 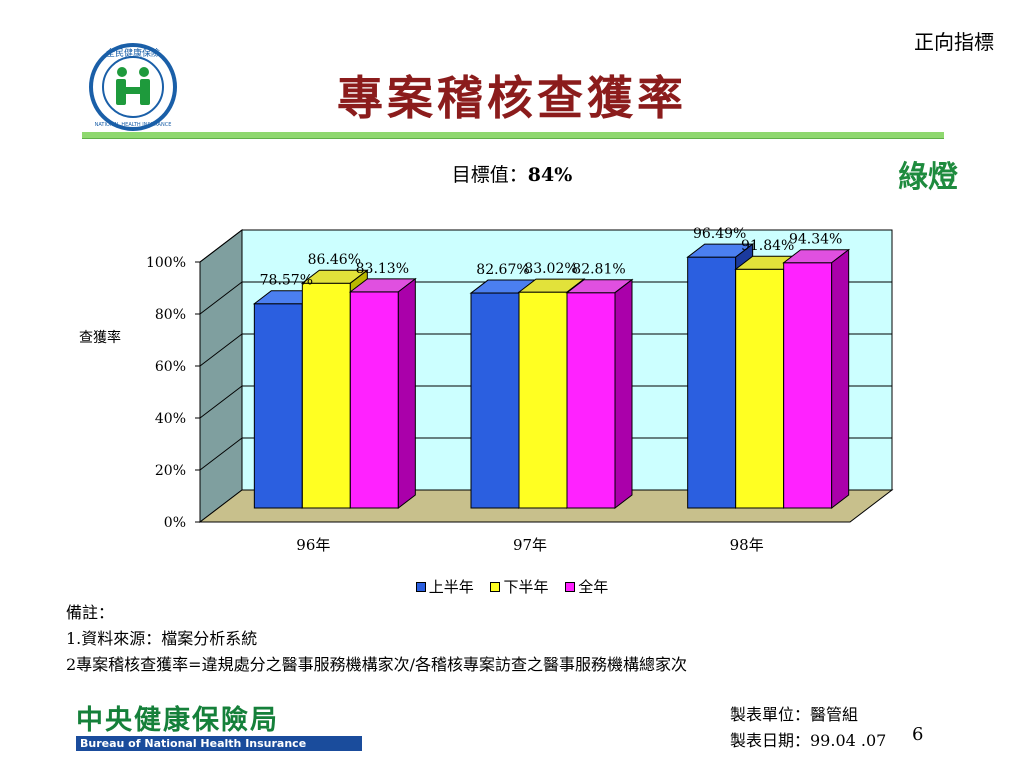 I want to click on logo-sub-text: NATIONAL HEALTH INSURANCE, so click(x=133, y=125).